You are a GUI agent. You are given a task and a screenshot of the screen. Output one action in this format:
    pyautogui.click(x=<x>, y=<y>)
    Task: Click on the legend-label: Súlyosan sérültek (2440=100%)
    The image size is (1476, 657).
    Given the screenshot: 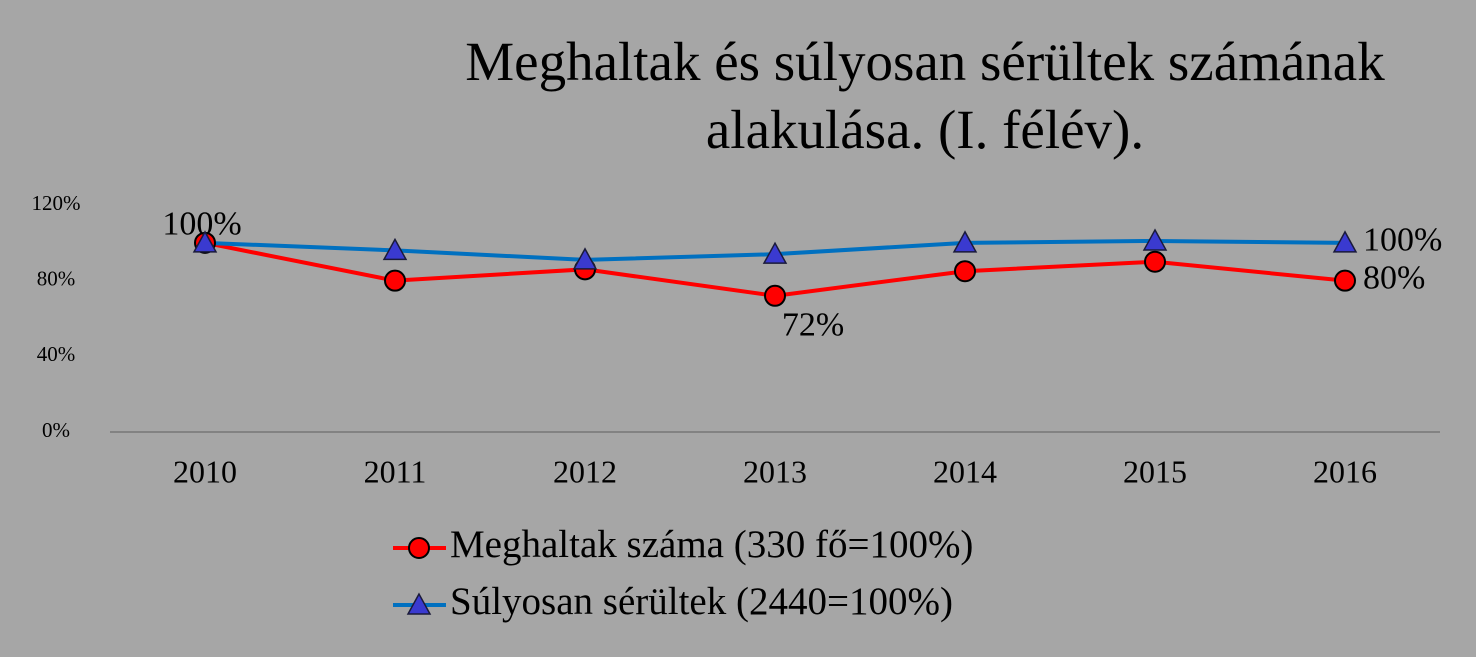 What is the action you would take?
    pyautogui.click(x=701, y=601)
    